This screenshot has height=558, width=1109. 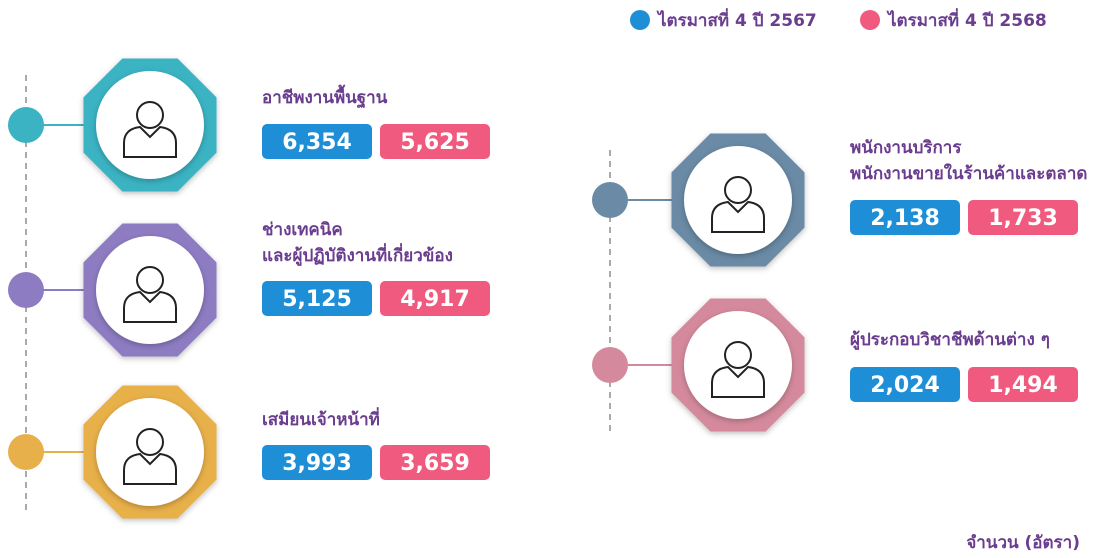 I want to click on value: 2,024, so click(x=905, y=385).